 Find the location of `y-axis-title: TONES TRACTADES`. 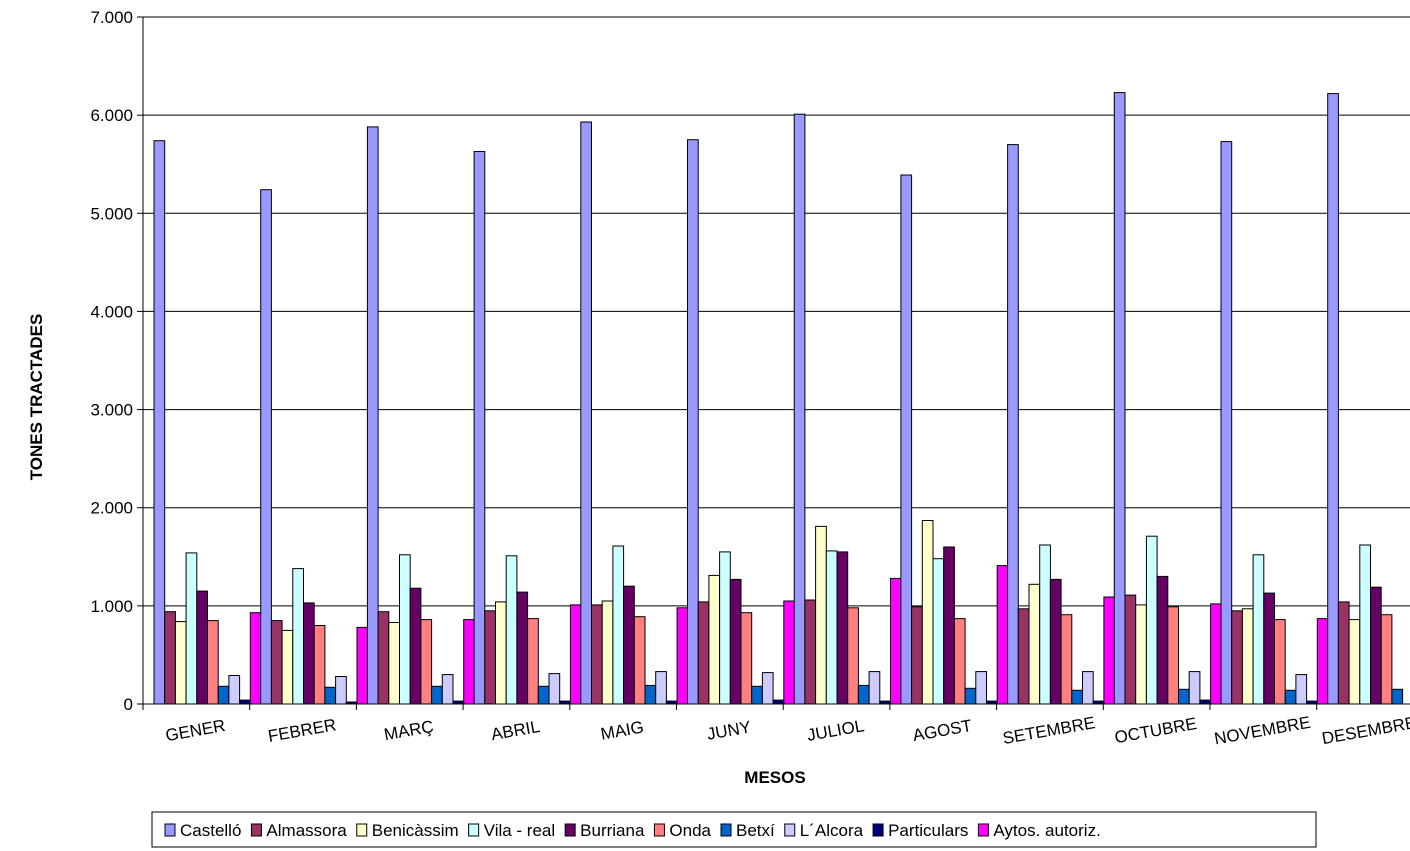

y-axis-title: TONES TRACTADES is located at coordinates (36, 397).